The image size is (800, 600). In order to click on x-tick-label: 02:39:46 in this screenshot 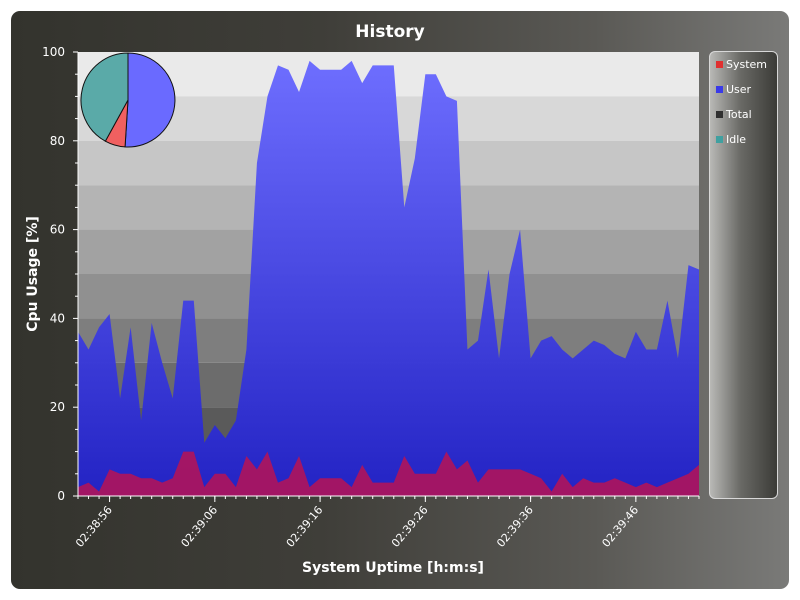, I will do `click(620, 527)`.